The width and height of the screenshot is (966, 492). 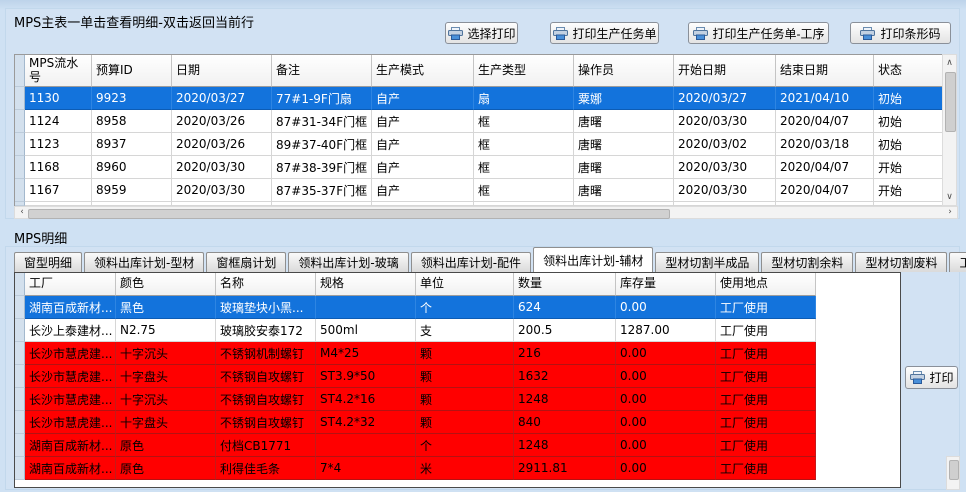 What do you see at coordinates (524, 98) in the screenshot?
I see `table-cell: 扇` at bounding box center [524, 98].